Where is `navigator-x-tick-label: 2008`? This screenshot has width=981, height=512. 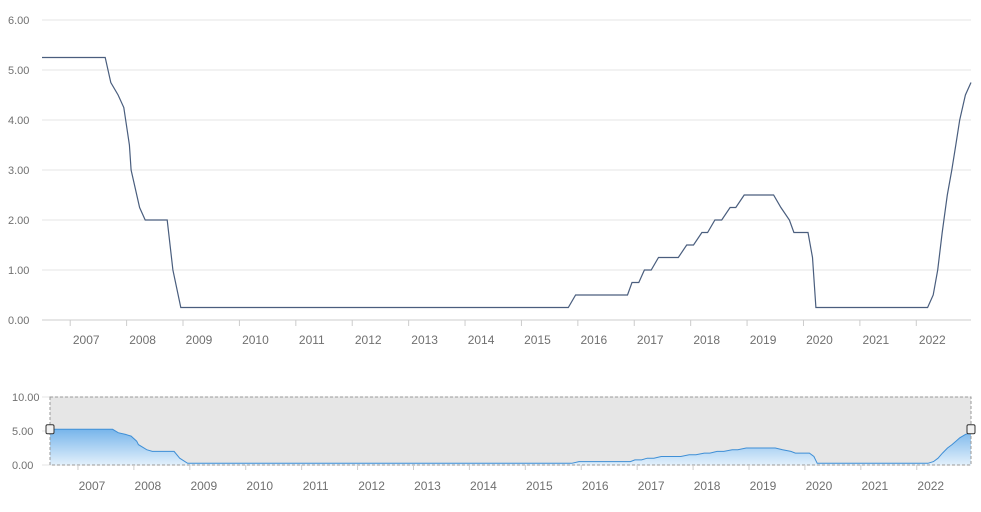
navigator-x-tick-label: 2008 is located at coordinates (148, 486).